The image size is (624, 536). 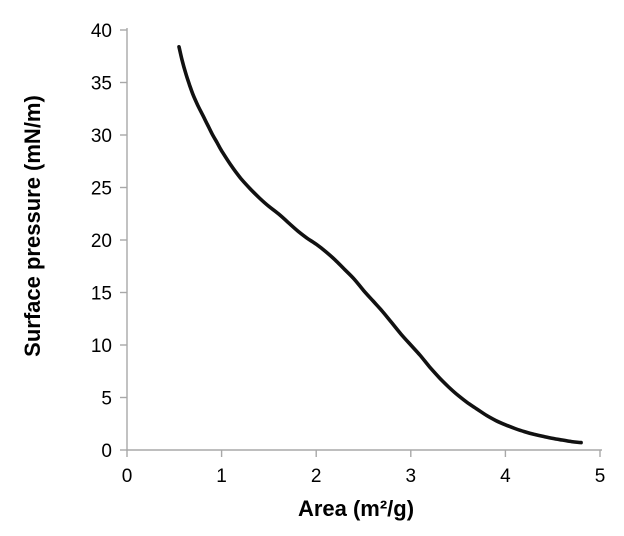 I want to click on y-tick-label: 0, so click(x=106, y=451).